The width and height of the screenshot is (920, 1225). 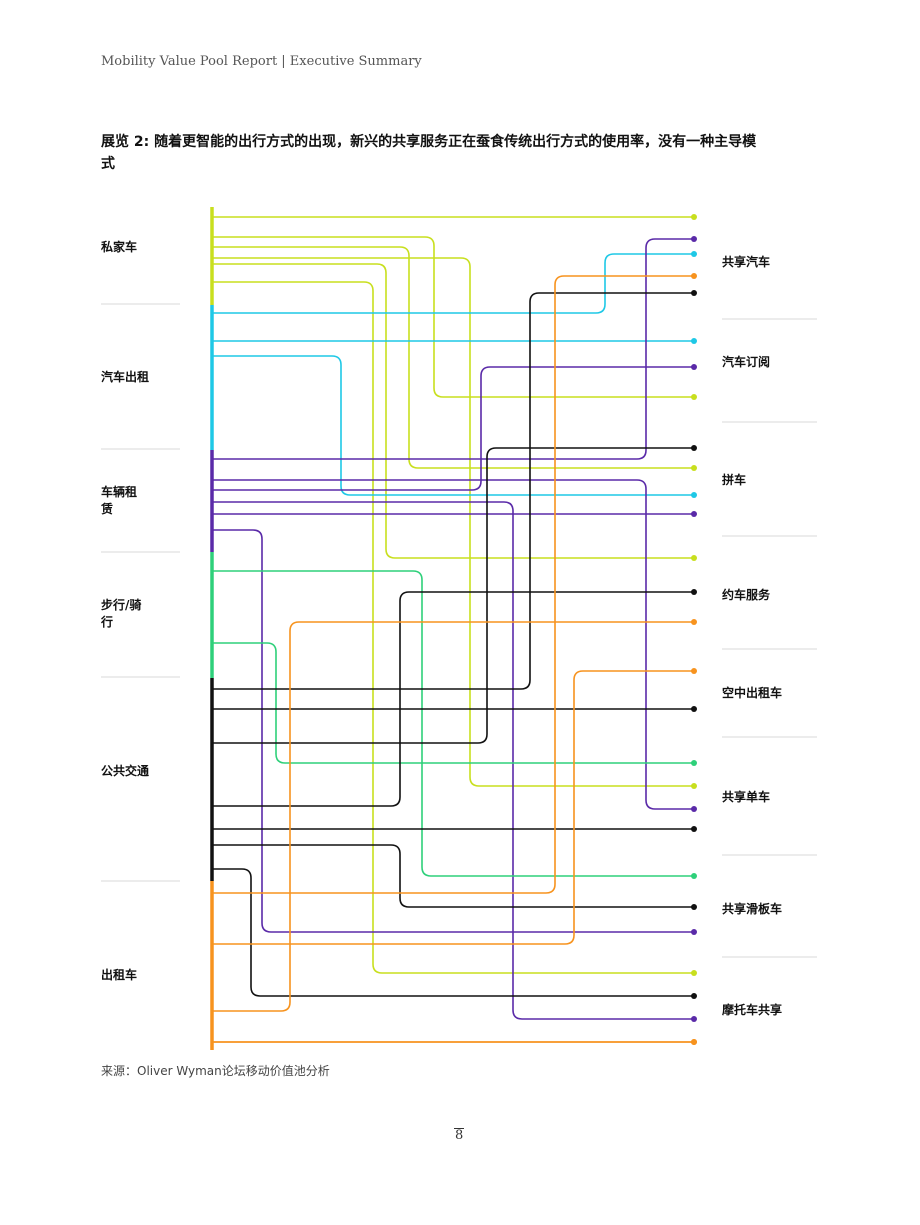 I want to click on flow-line-private_car-to-car_subscription, so click(x=453, y=317).